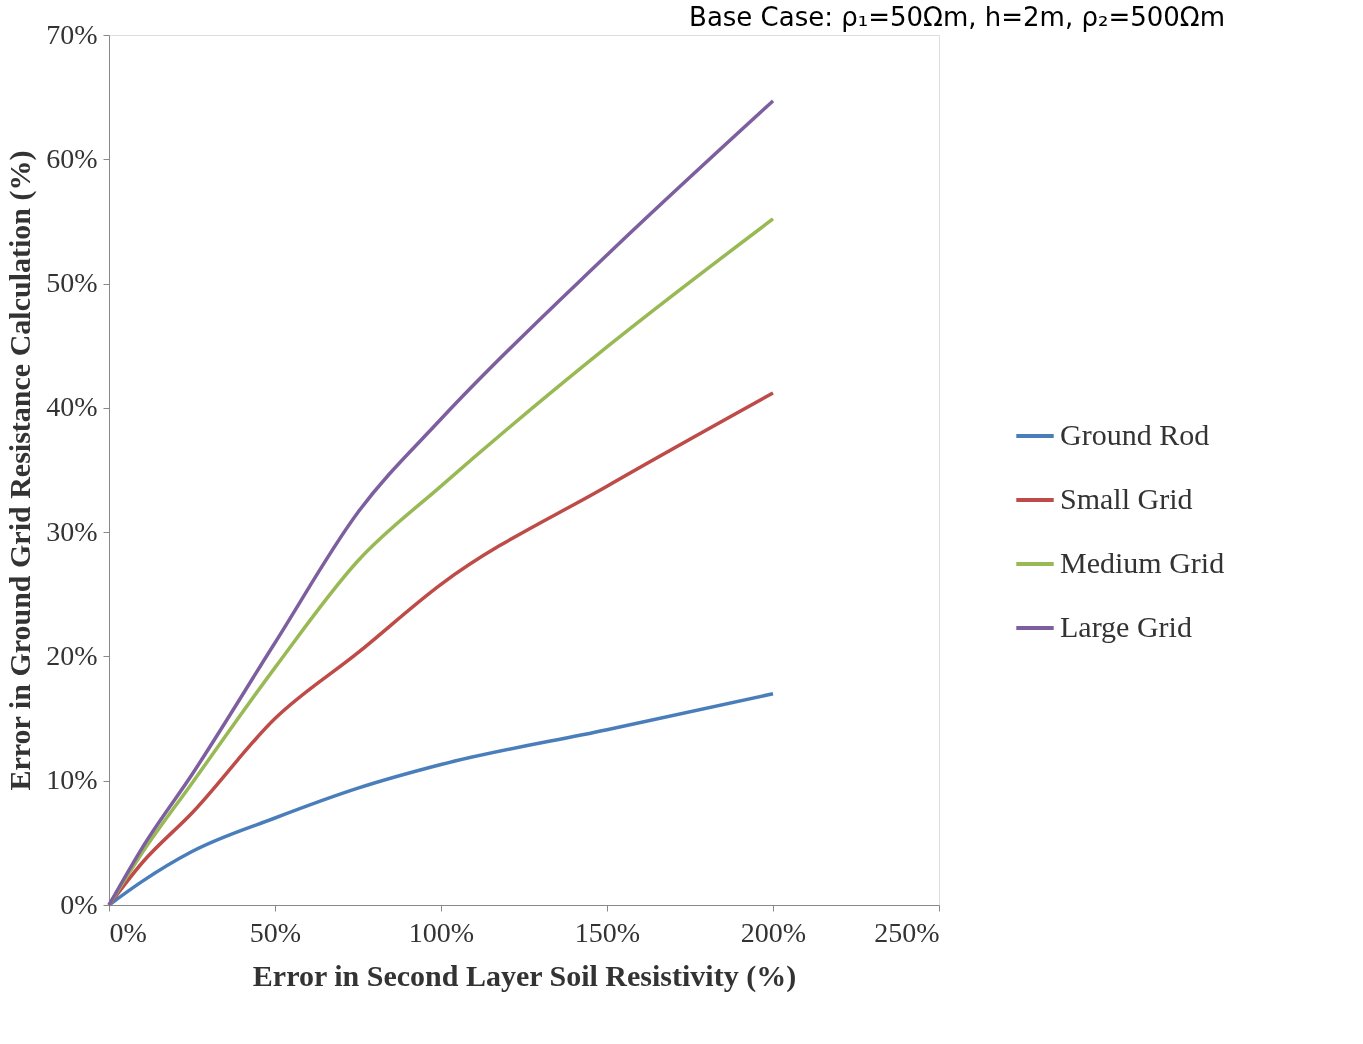  What do you see at coordinates (524, 975) in the screenshot?
I see `x-axis-title: Error in Second Layer Soil Resistivity (%)` at bounding box center [524, 975].